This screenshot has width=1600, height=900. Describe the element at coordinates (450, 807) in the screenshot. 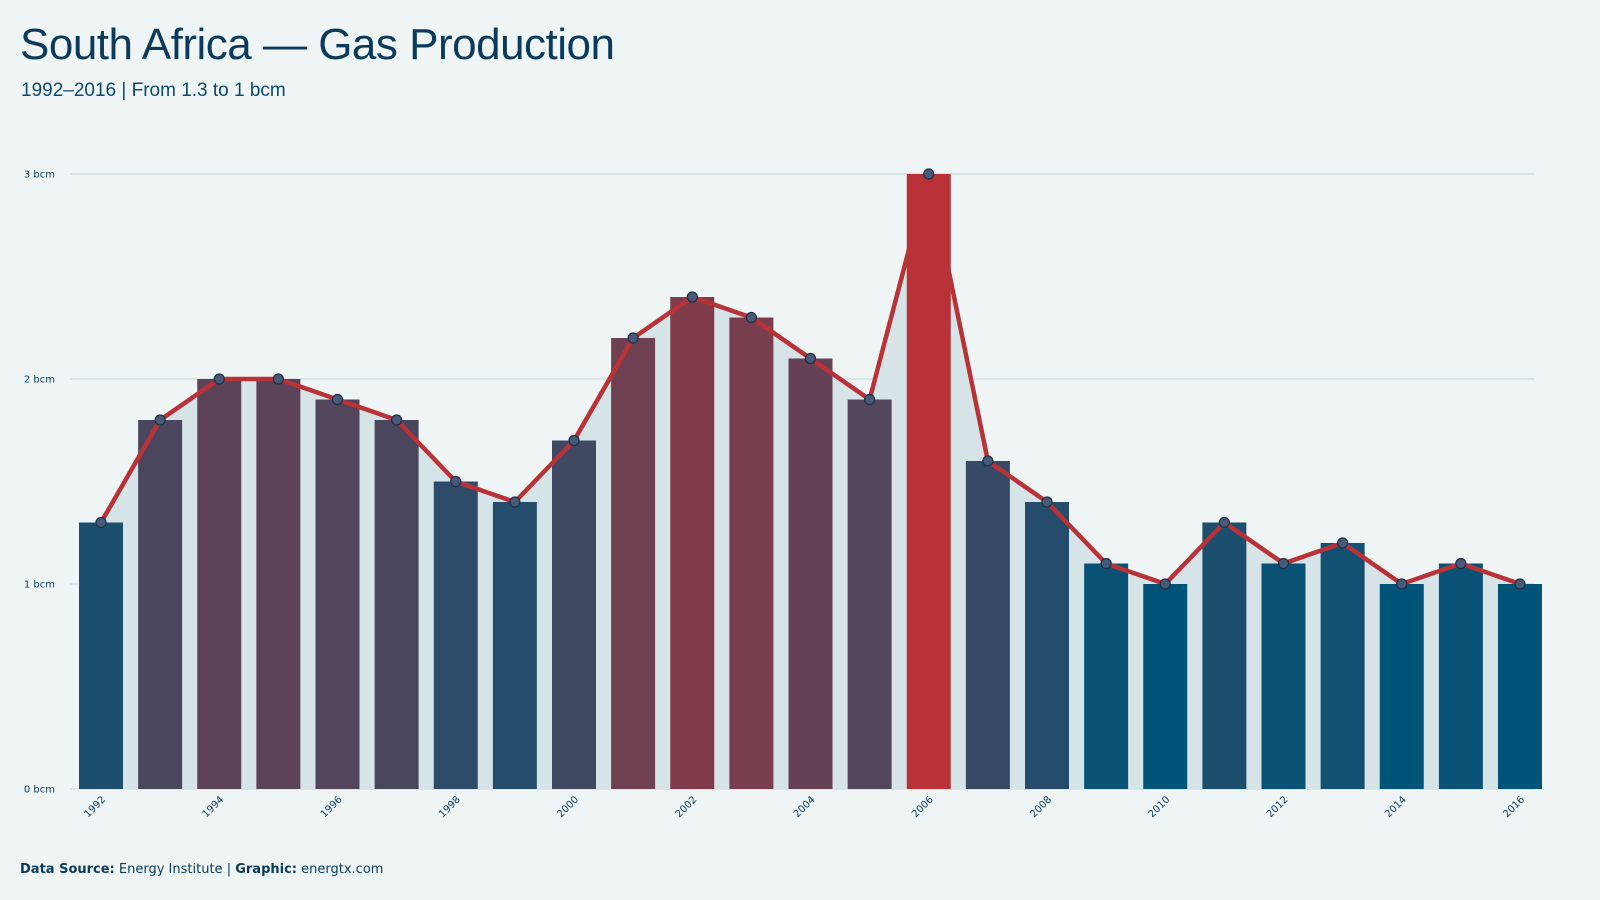

I see `x-tick-label: 1998` at that location.